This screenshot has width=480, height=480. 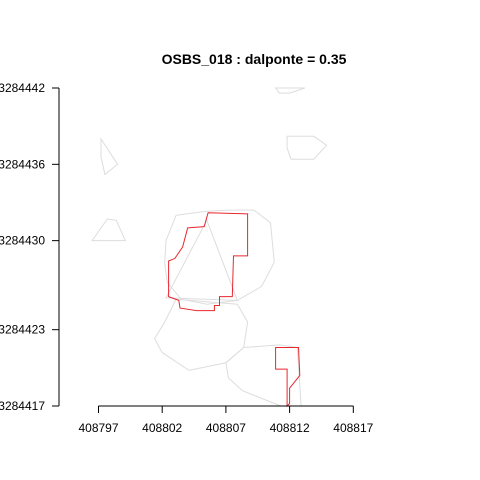 I want to click on x-tick-label: 408812, so click(x=290, y=428).